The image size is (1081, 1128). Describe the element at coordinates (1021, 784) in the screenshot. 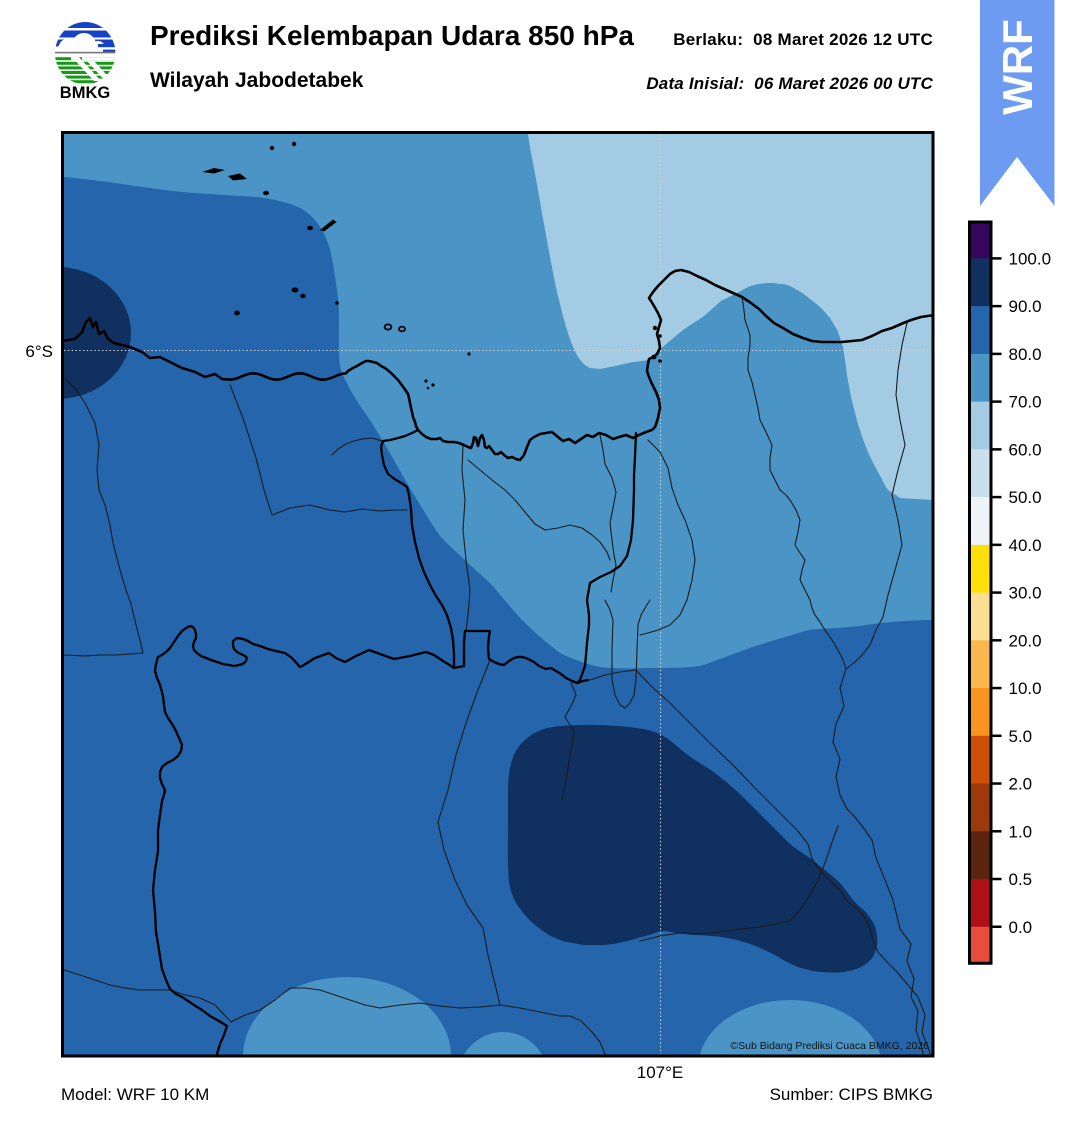

I see `svg-text: 2.0` at that location.